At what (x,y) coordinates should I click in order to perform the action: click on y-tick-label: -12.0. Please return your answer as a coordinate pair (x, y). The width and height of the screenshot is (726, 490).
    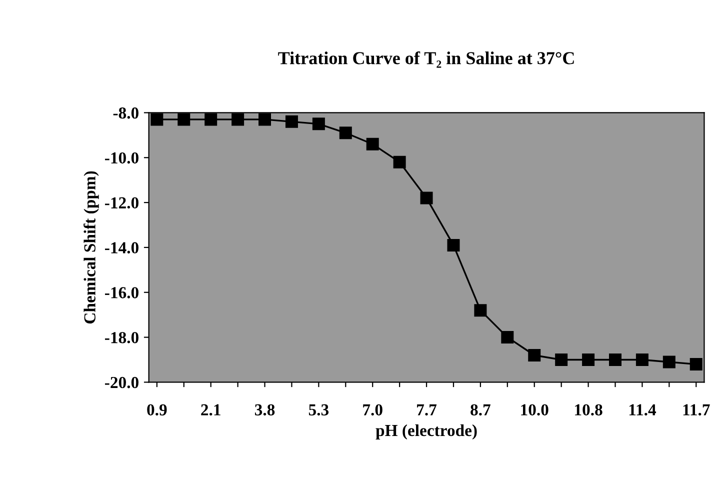
    Looking at the image, I should click on (121, 203).